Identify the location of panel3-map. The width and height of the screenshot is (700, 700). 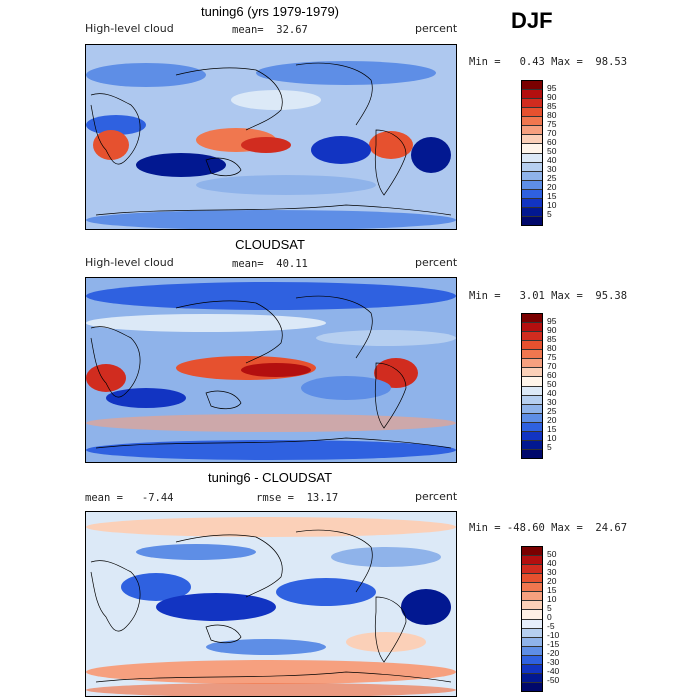
(271, 604).